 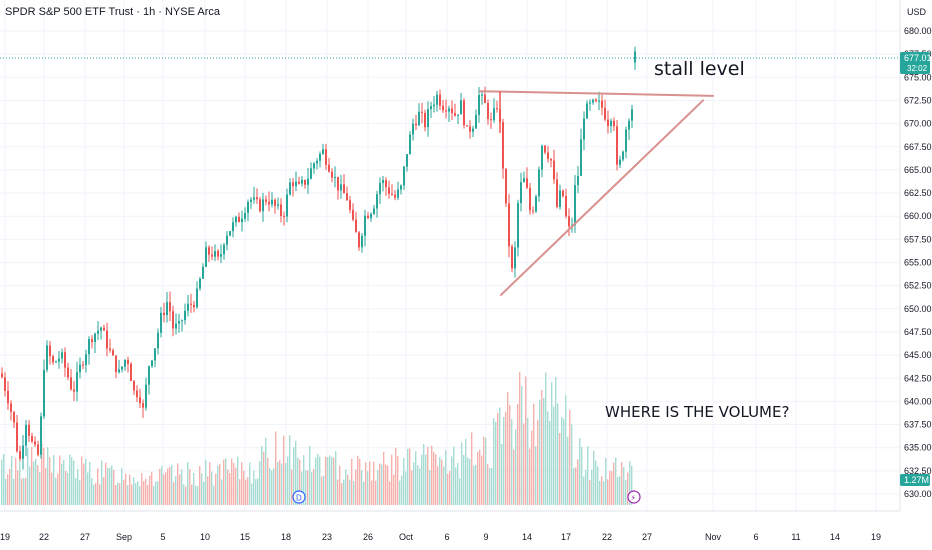 What do you see at coordinates (602, 197) in the screenshot?
I see `trendline-rising-support` at bounding box center [602, 197].